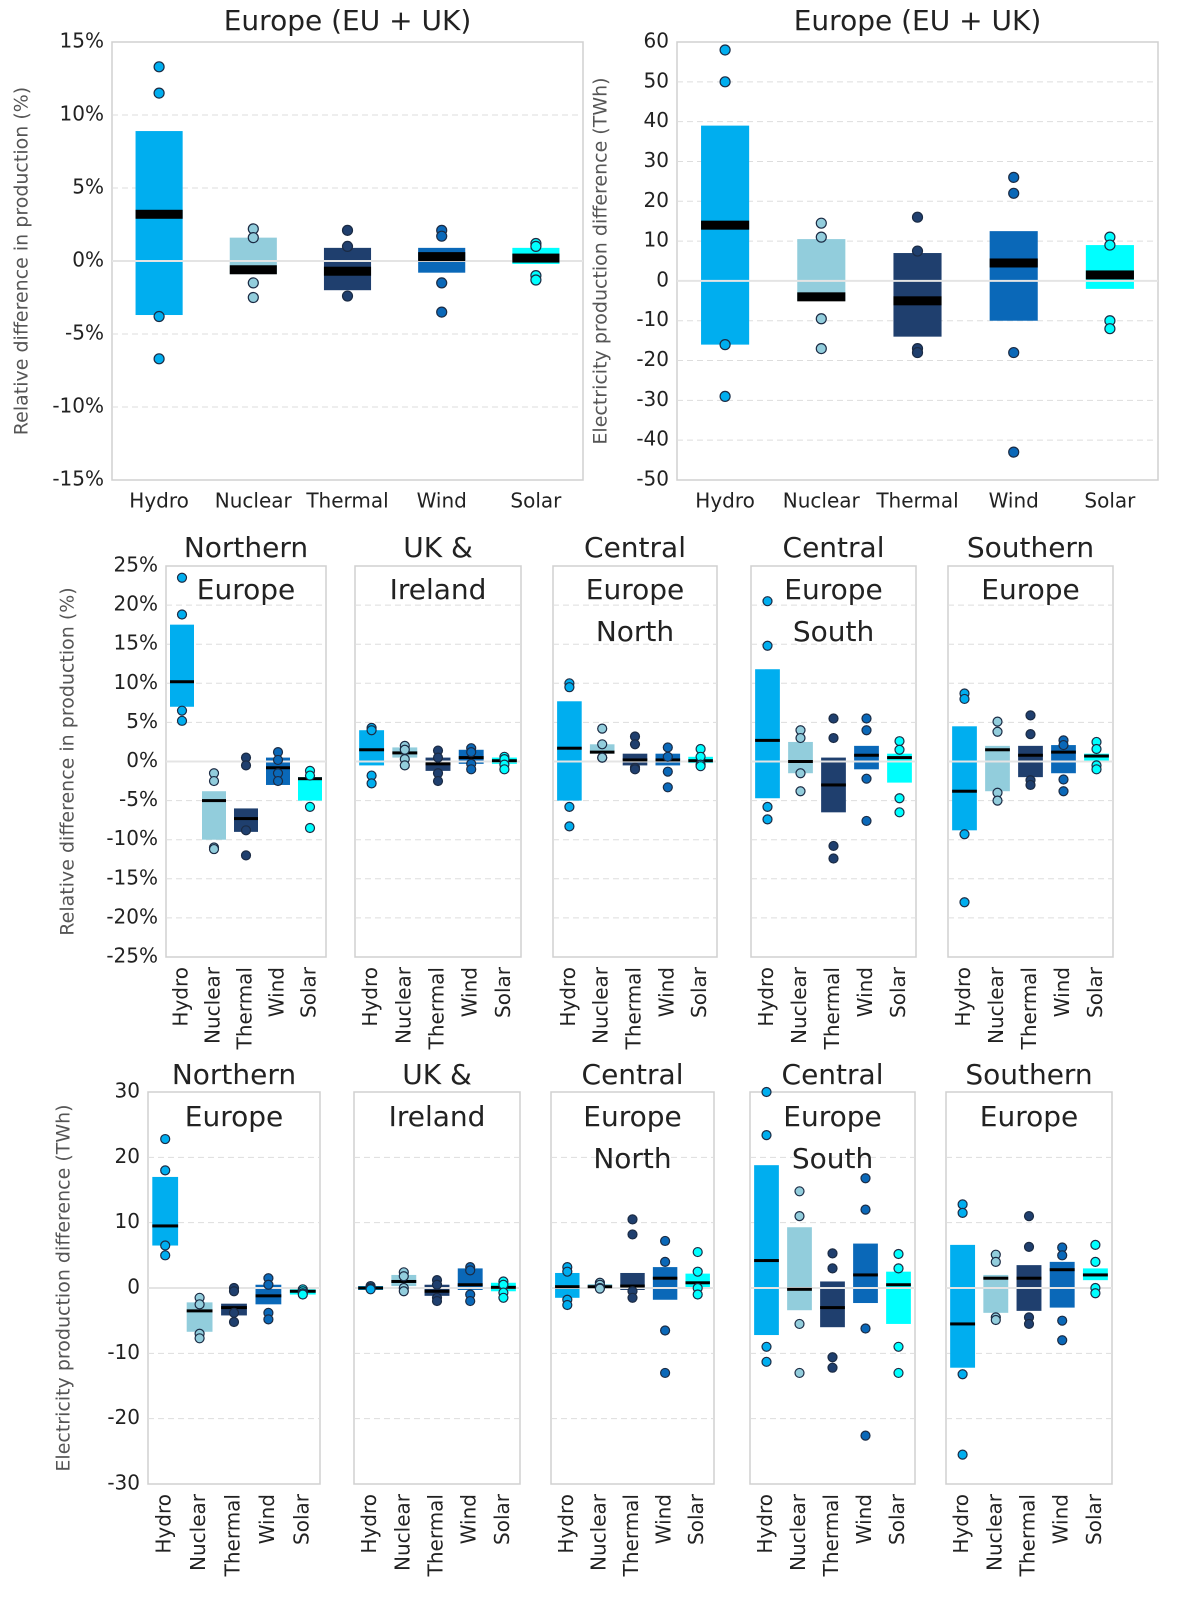 This screenshot has height=1622, width=1197. What do you see at coordinates (652, 319) in the screenshot?
I see `y-tick-label: -10` at bounding box center [652, 319].